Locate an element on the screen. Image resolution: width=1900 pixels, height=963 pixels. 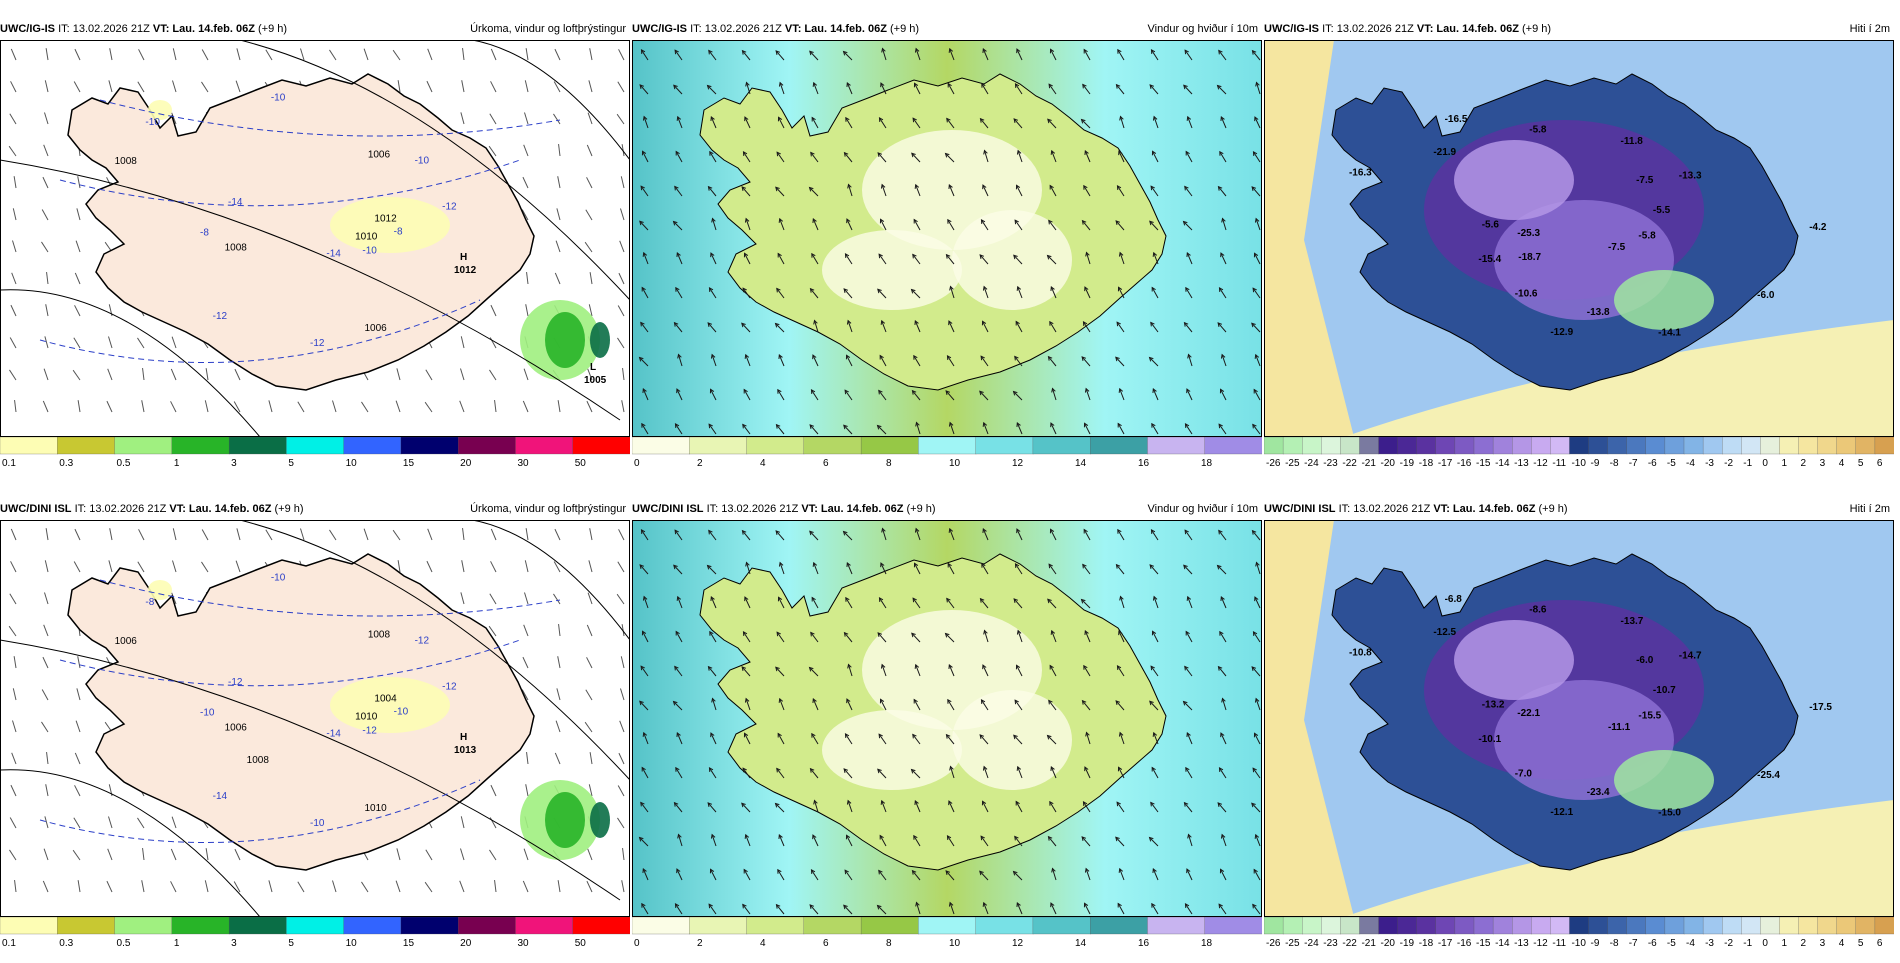
legend-tick-label: -24 is located at coordinates (1311, 463).